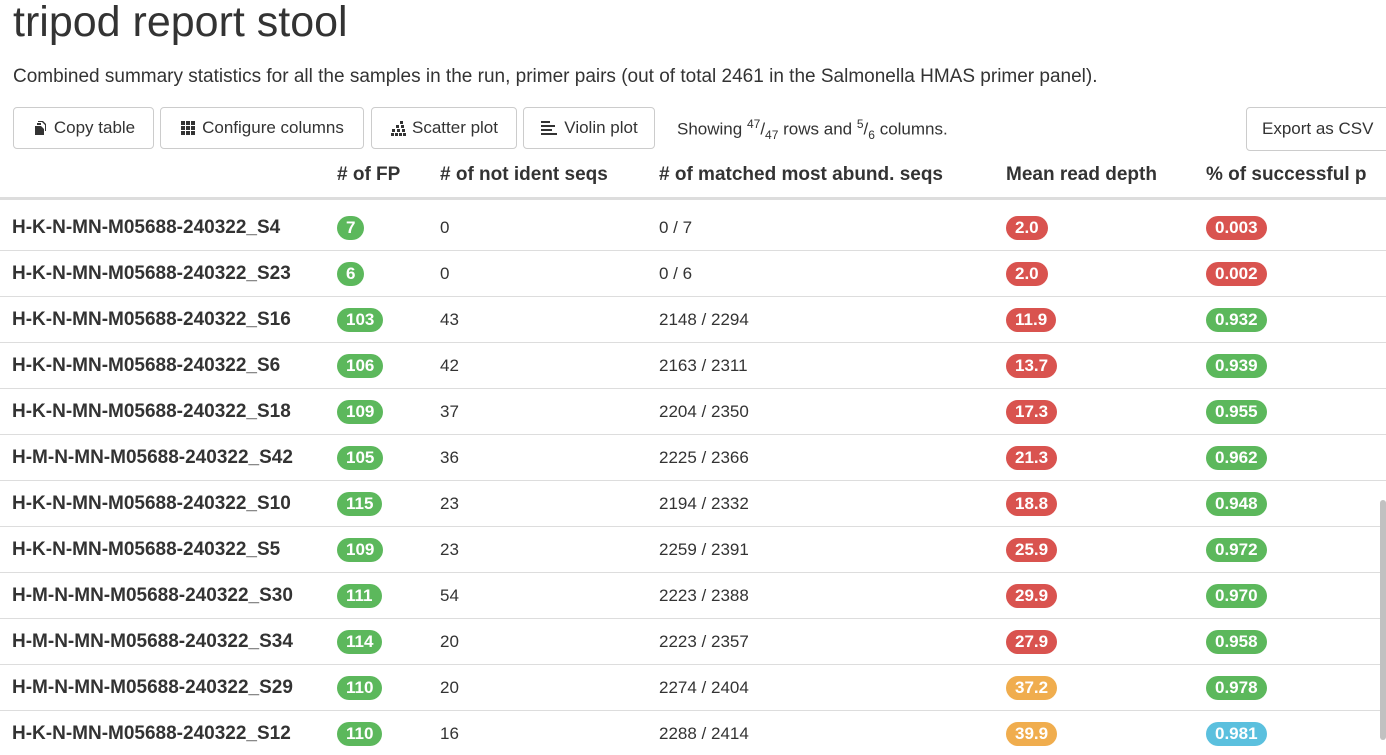 The width and height of the screenshot is (1386, 755). What do you see at coordinates (704, 457) in the screenshot?
I see `matched-cell: 2225 / 2366` at bounding box center [704, 457].